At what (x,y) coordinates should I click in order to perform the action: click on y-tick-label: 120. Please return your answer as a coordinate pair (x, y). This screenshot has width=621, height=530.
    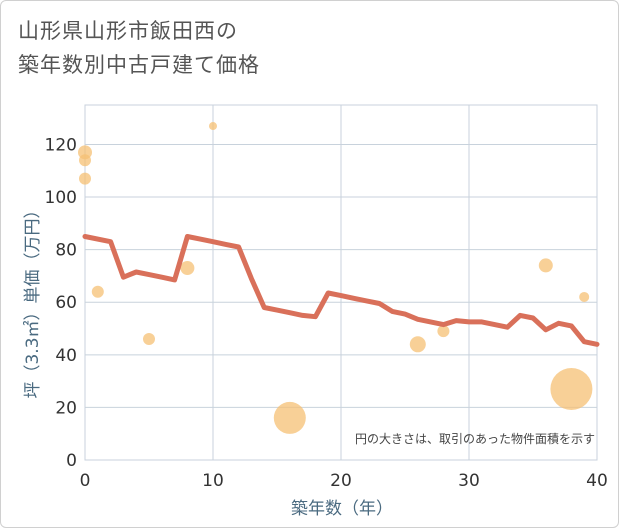
    Looking at the image, I should click on (61, 145).